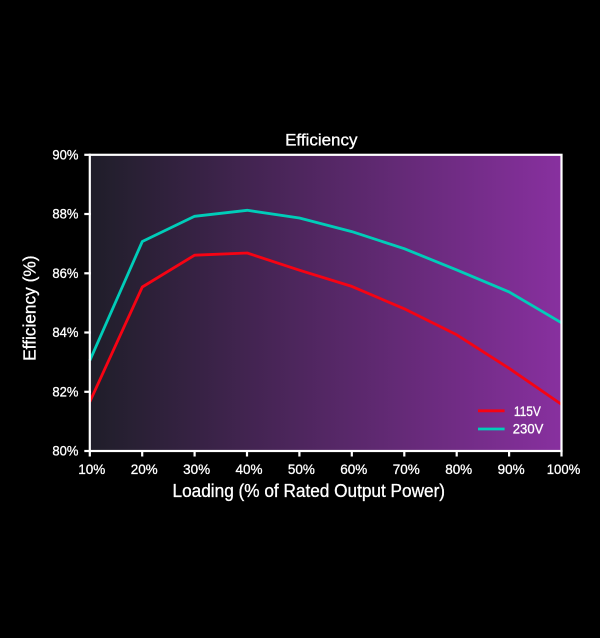 Image resolution: width=600 pixels, height=638 pixels. I want to click on svg-text: 84%, so click(65, 332).